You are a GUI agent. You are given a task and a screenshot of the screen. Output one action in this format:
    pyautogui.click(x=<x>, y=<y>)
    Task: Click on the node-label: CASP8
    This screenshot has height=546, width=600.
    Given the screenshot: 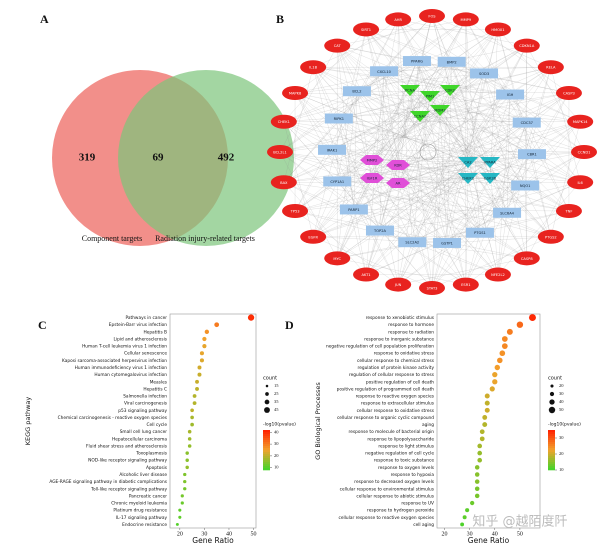 What is the action you would take?
    pyautogui.click(x=527, y=259)
    